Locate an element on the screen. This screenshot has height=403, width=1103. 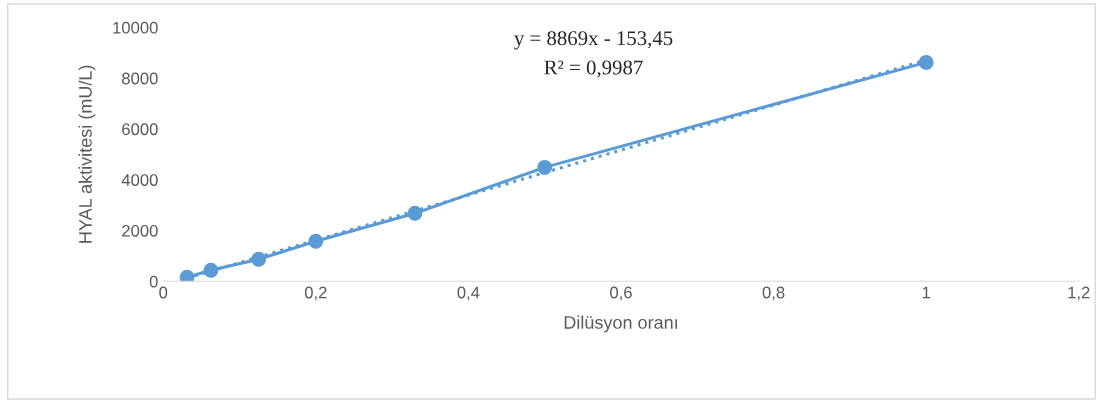
x-tick-label: 0,6 is located at coordinates (621, 293).